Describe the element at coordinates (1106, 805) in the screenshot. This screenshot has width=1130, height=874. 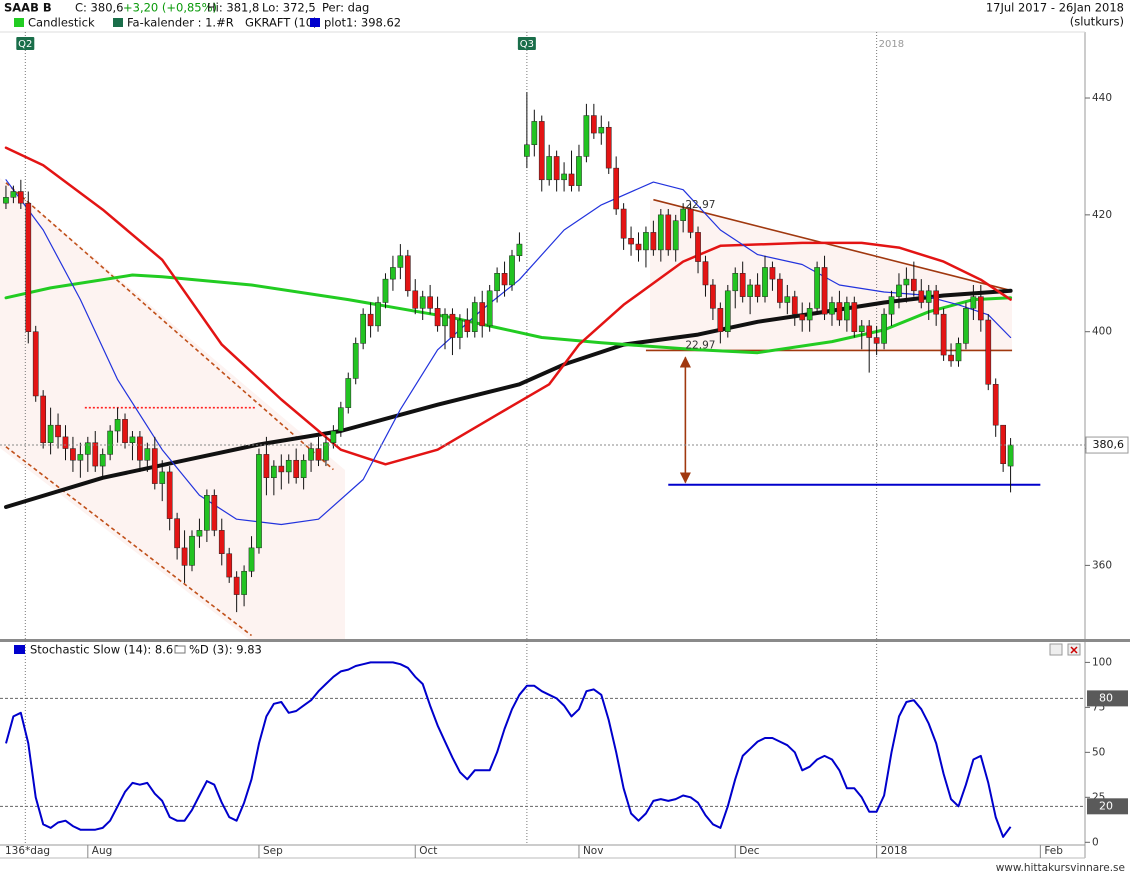
I see `level-label: 20` at that location.